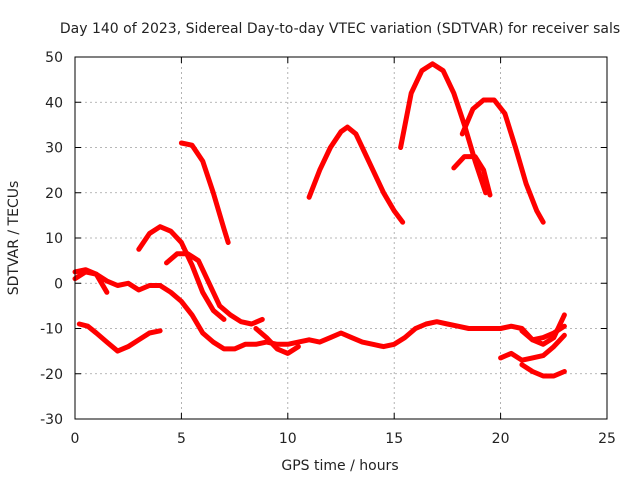  Describe the element at coordinates (91, 281) in the screenshot. I see `series-line-s2` at that location.